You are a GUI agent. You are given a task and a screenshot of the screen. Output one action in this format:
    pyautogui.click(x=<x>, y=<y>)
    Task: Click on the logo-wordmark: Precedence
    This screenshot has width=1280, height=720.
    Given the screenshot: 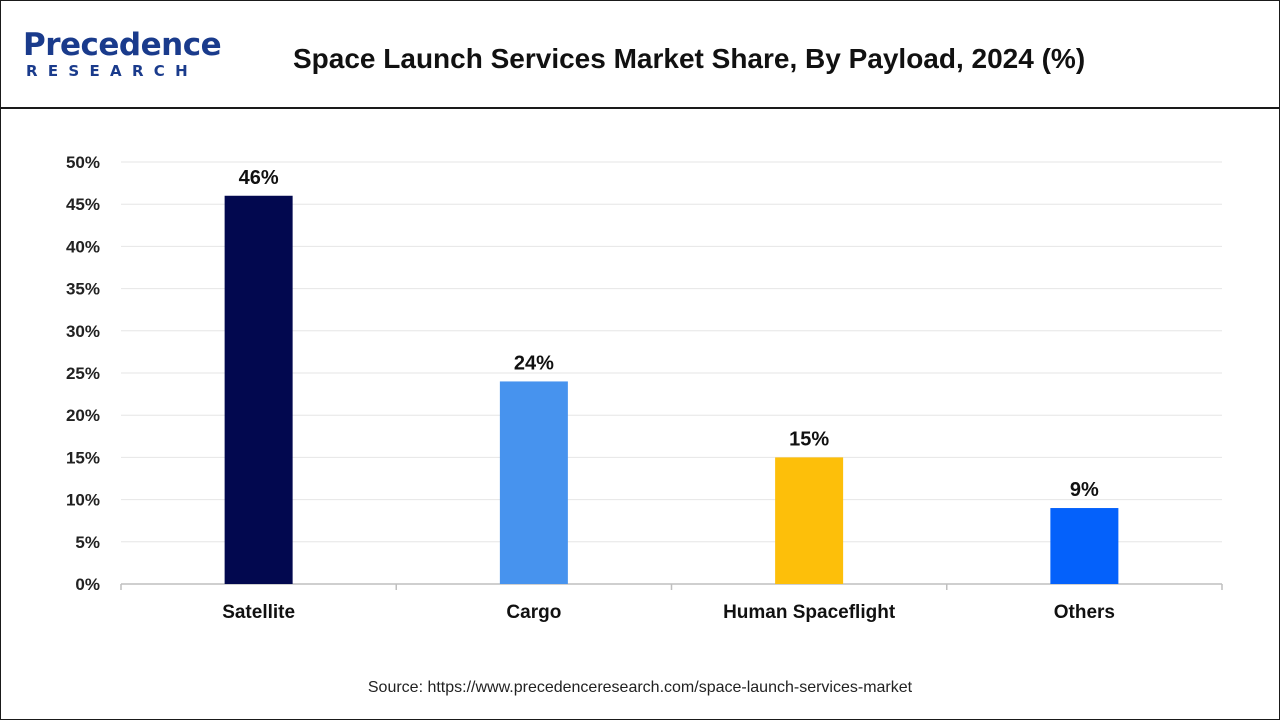 What is the action you would take?
    pyautogui.click(x=122, y=45)
    